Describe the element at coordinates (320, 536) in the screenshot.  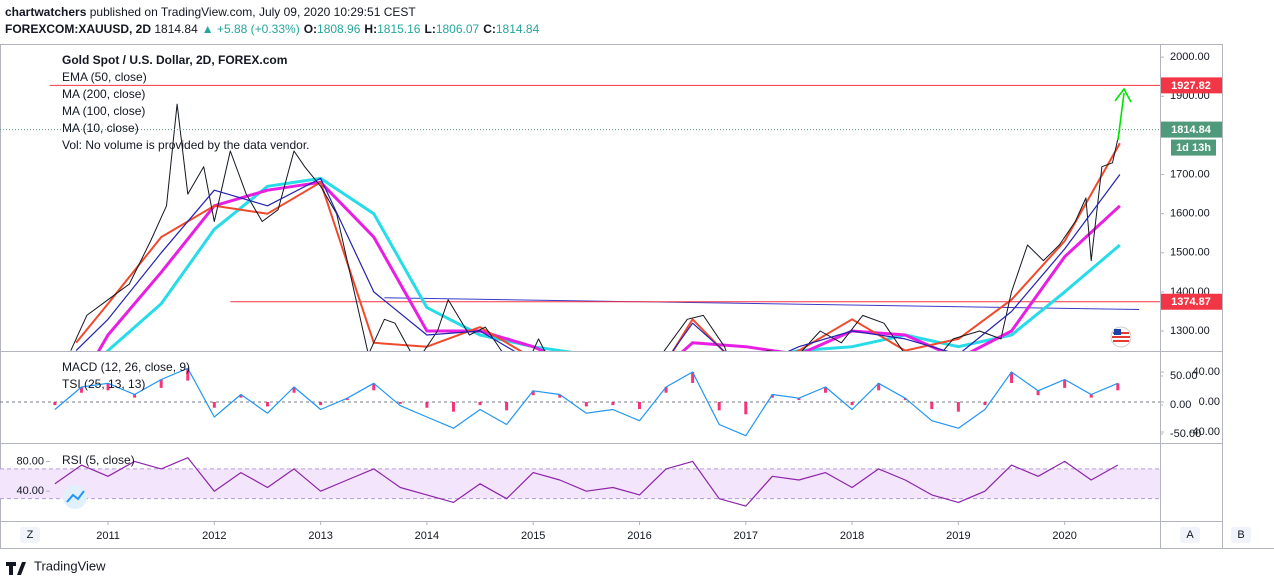
I see `x-tick-label: 2013` at that location.